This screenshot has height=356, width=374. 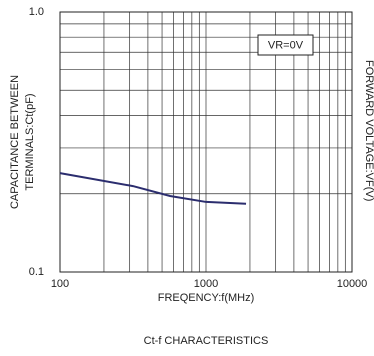 What do you see at coordinates (15, 142) in the screenshot?
I see `y-axis-label: CAPACITANCE BETWEEN` at bounding box center [15, 142].